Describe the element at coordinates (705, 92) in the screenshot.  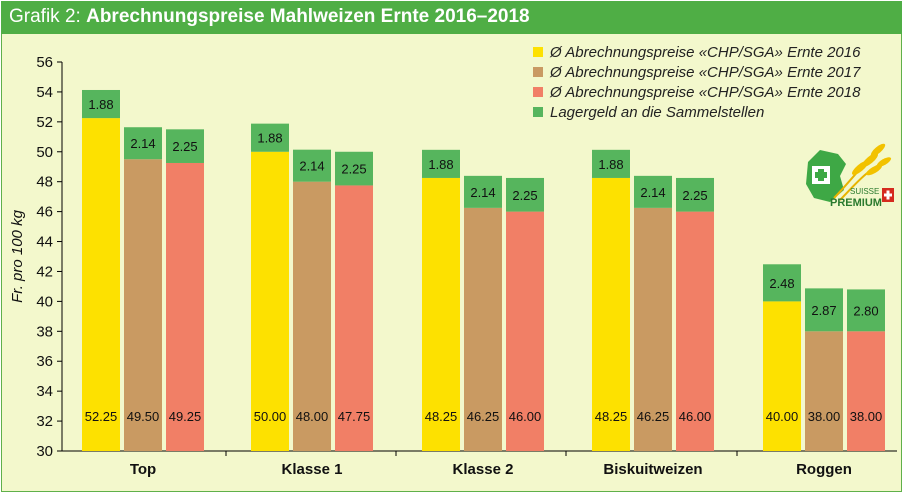
I see `legend-label-2018: Ø Abrechnungspreise «CHP/SGA» Ernte 2018` at that location.